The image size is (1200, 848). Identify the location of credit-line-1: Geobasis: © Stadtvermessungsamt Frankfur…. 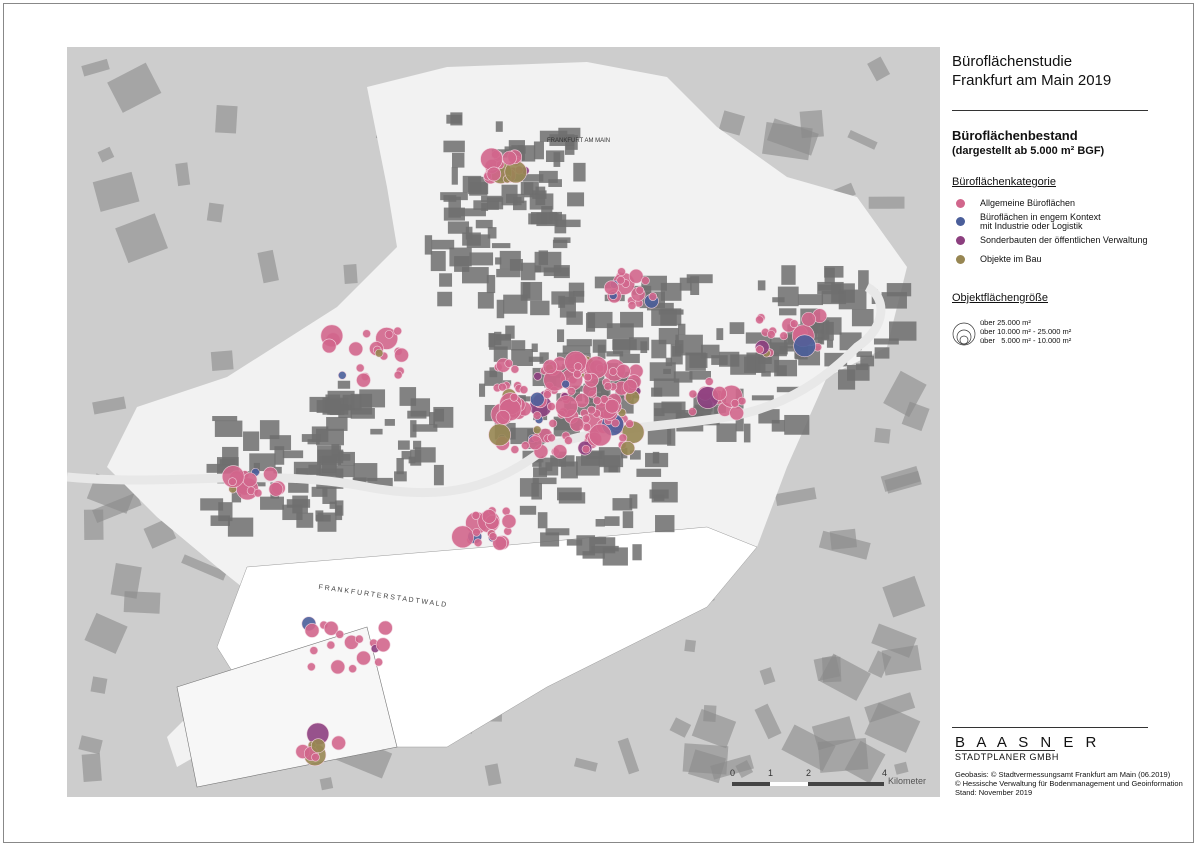
(1063, 774).